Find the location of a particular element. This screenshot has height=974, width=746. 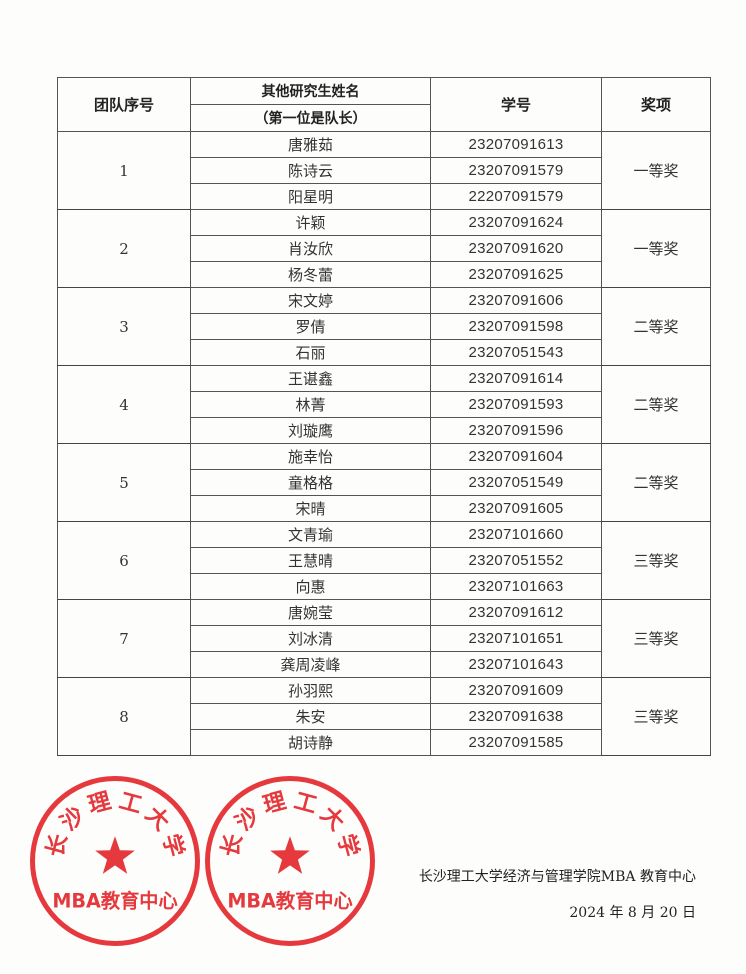

table-row: 8 孙羽熙 23207091609 三等奖 is located at coordinates (384, 716).